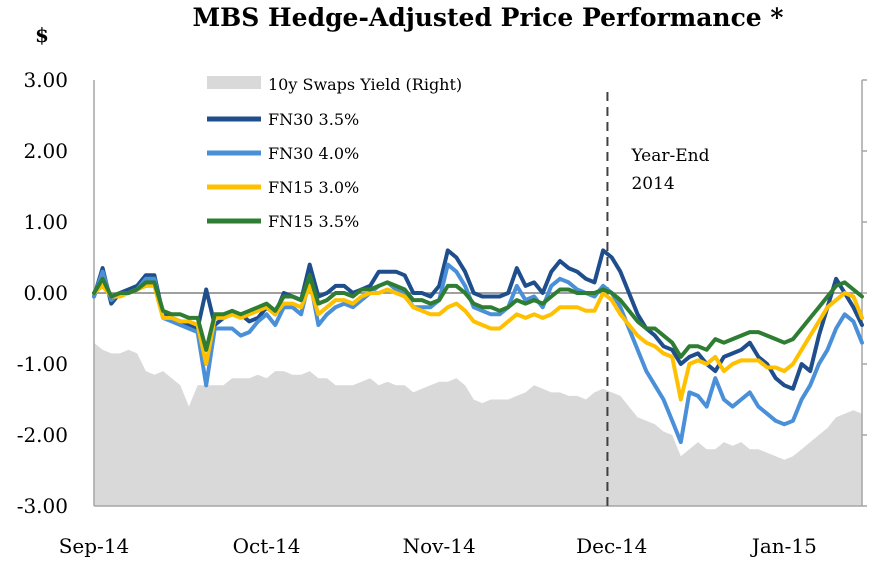 The image size is (889, 587). I want to click on legend-label-fn15-35: FN15 3.5%, so click(313, 221).